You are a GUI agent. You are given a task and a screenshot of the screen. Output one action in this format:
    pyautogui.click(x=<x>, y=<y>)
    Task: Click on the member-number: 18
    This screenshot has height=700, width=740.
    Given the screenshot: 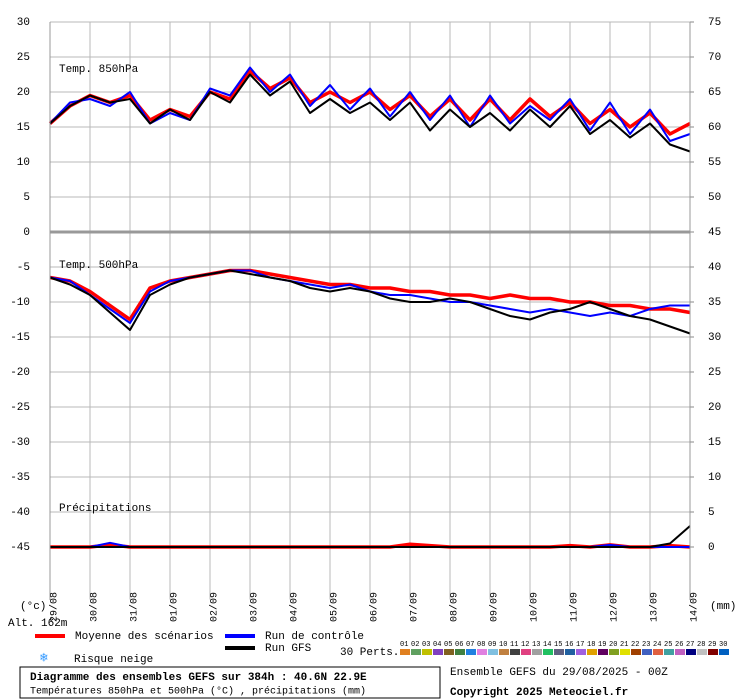 What is the action you would take?
    pyautogui.click(x=591, y=645)
    